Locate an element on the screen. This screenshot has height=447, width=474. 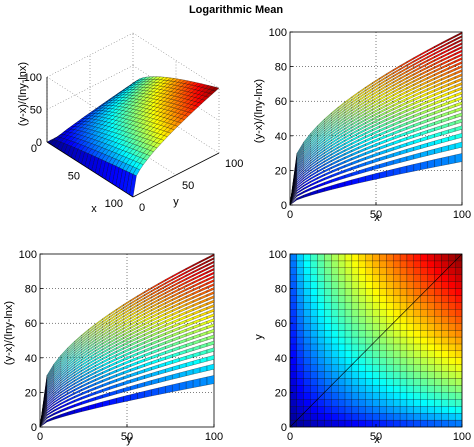
panel3-ylabel: (y-x)/(lny-lnx) is located at coordinates (9, 333).